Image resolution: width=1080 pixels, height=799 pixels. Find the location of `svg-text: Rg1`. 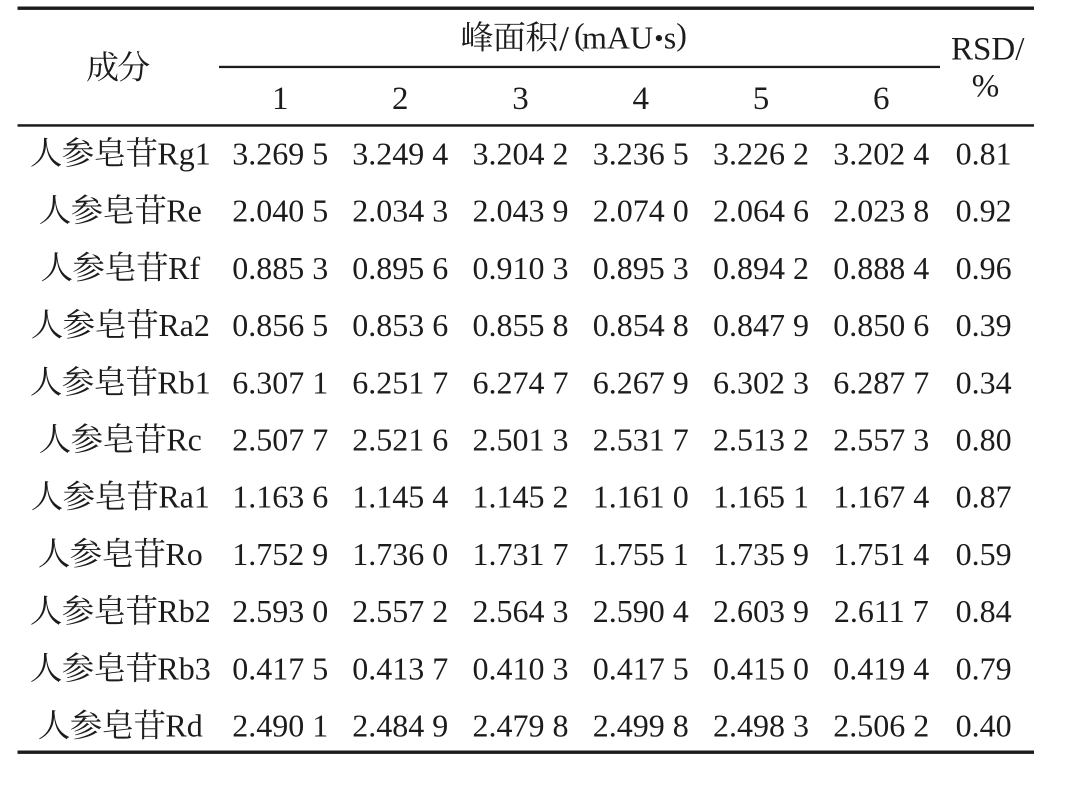

svg-text: Rg1 is located at coordinates (183, 153).